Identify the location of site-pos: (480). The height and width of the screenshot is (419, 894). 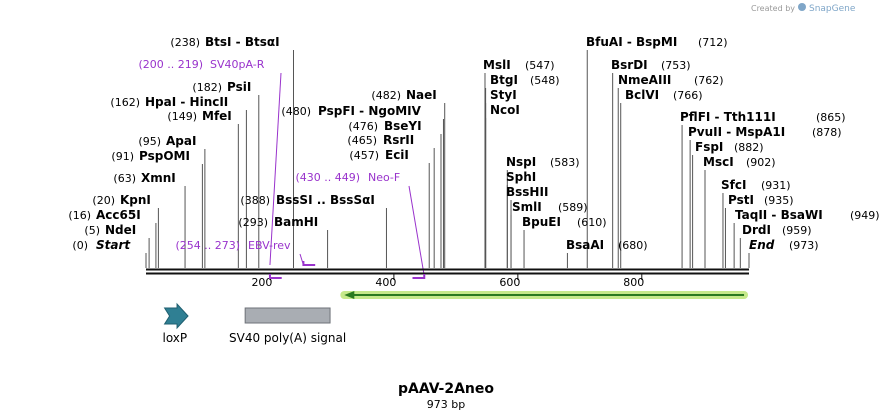
(296, 111).